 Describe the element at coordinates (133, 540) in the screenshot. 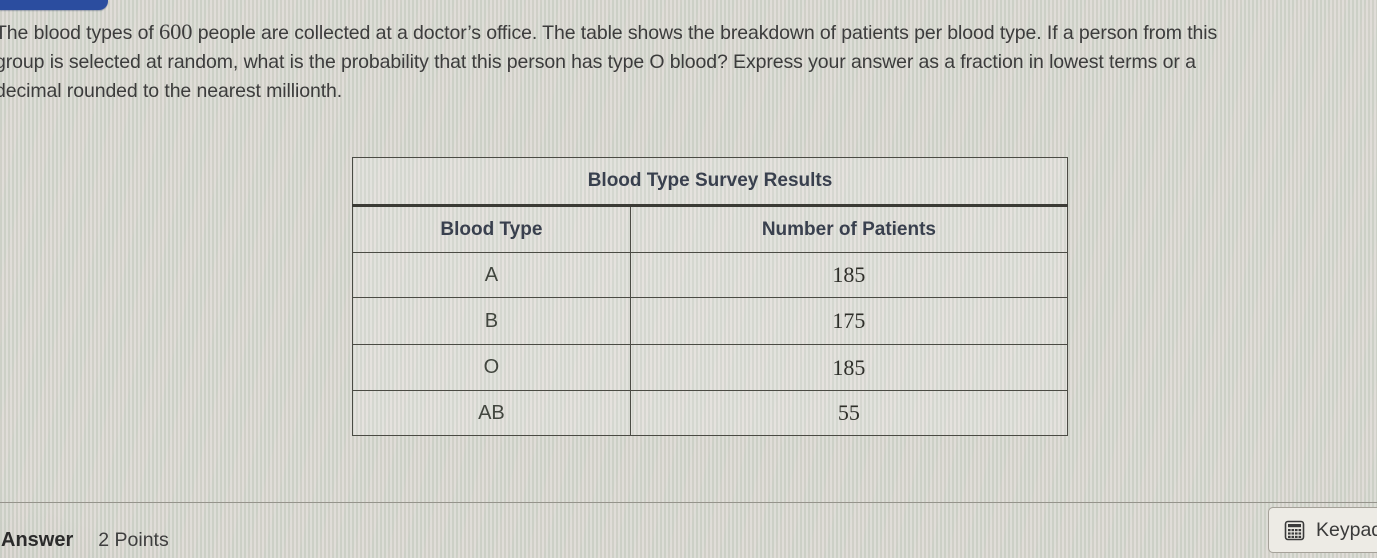

I see `points-label: 2 Points` at that location.